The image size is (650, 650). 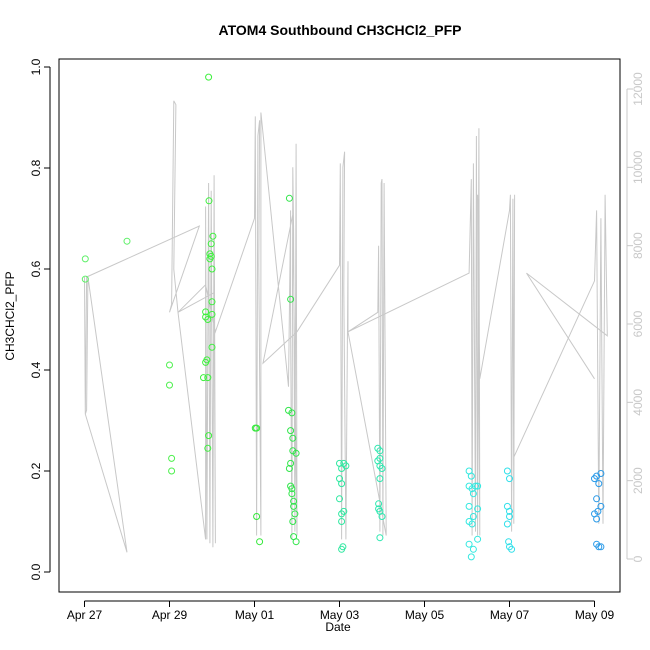 What do you see at coordinates (638, 323) in the screenshot?
I see `secondary-tick-label: 6000` at bounding box center [638, 323].